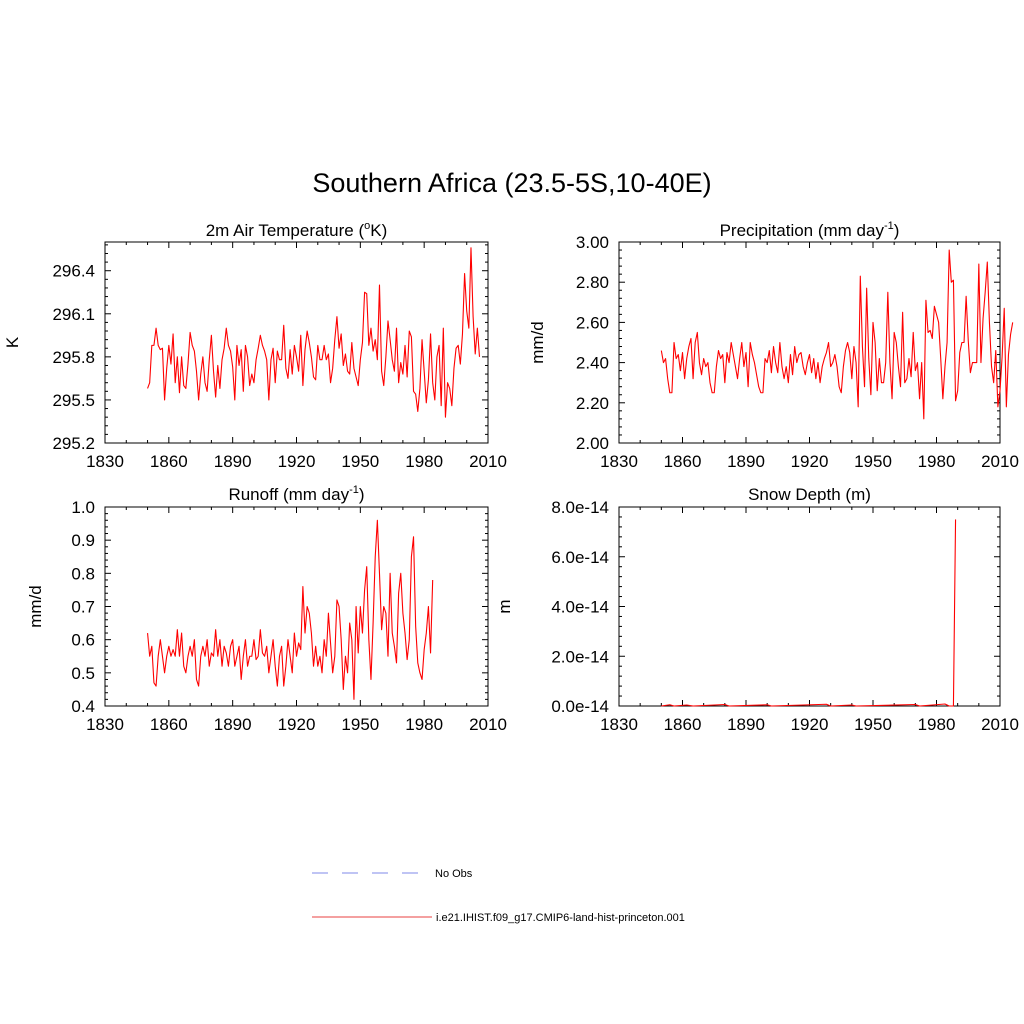  What do you see at coordinates (580, 706) in the screenshot?
I see `snow-depth-y-tick-label: 0.0e-14` at bounding box center [580, 706].